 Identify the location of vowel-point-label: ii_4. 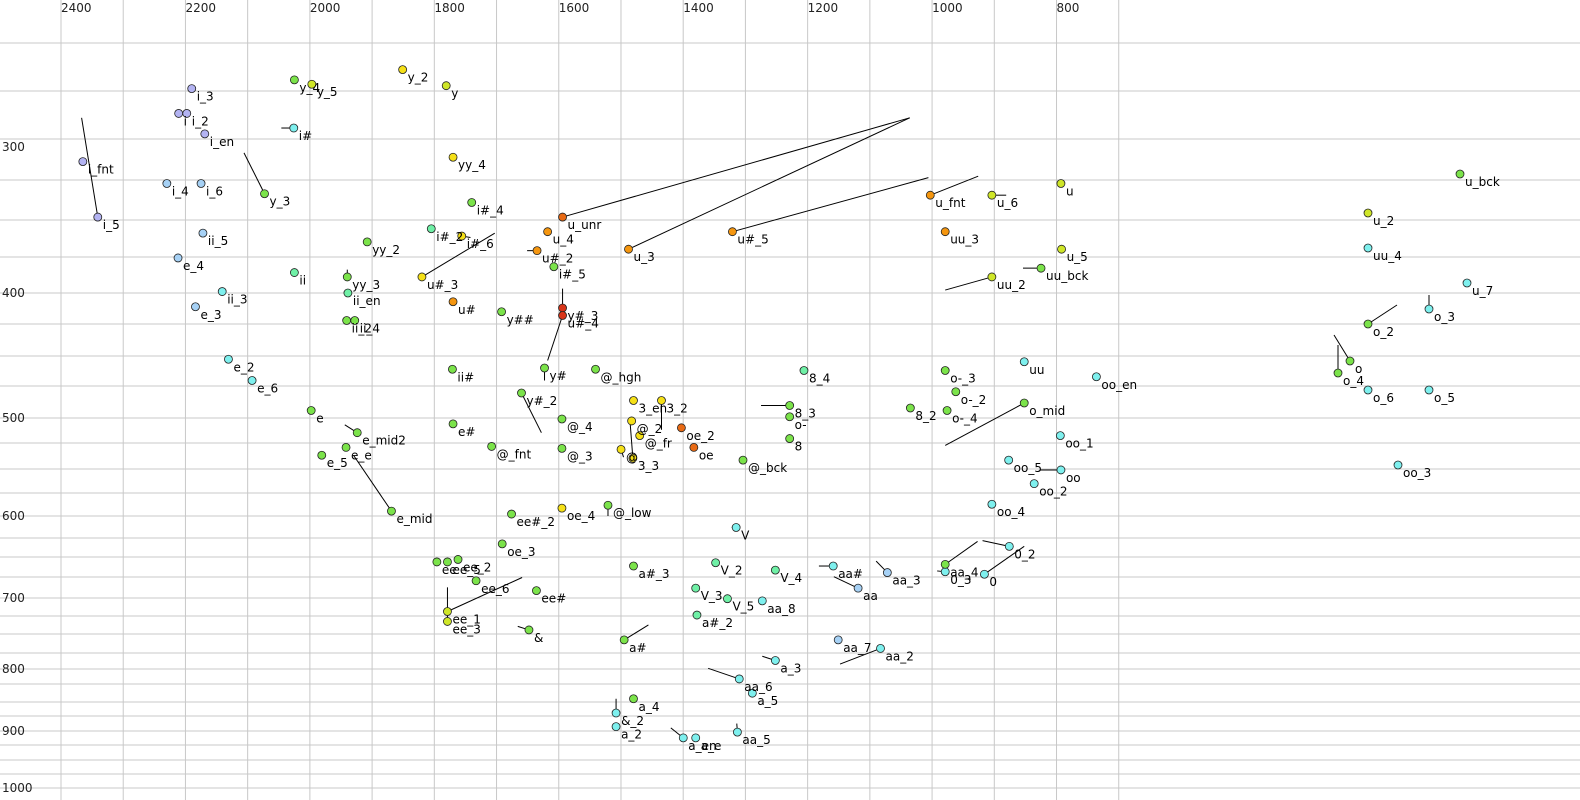
(370, 329).